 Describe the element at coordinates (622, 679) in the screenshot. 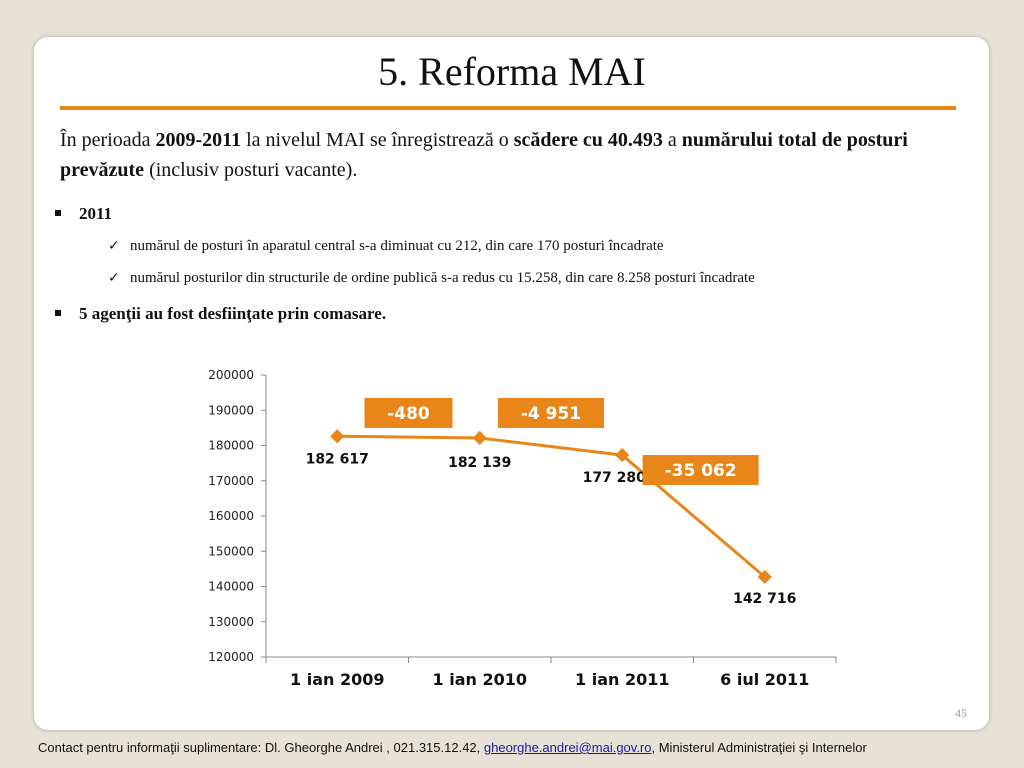

I see `x-category-label: 1 ian 2011` at that location.